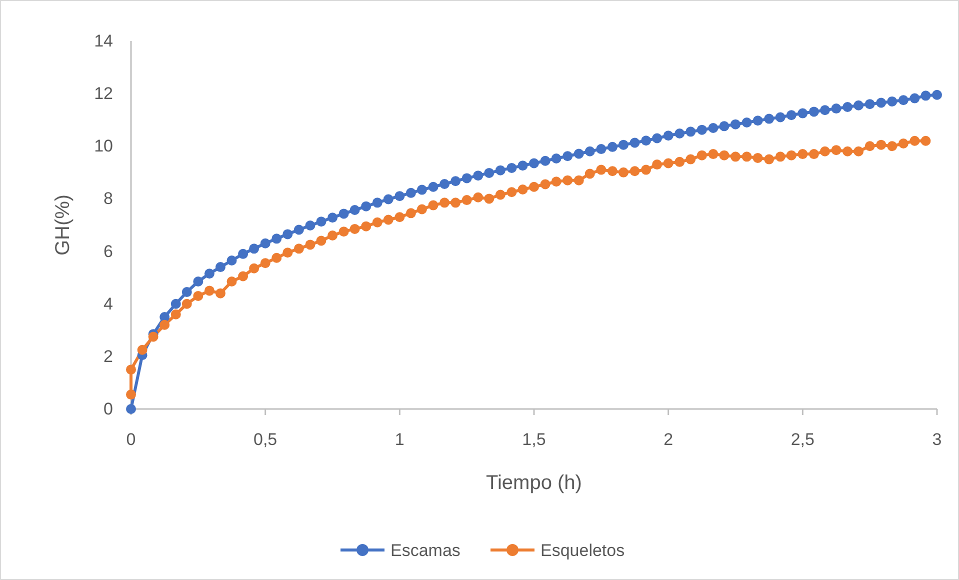 The image size is (959, 580). I want to click on legend-label: Escamas, so click(425, 550).